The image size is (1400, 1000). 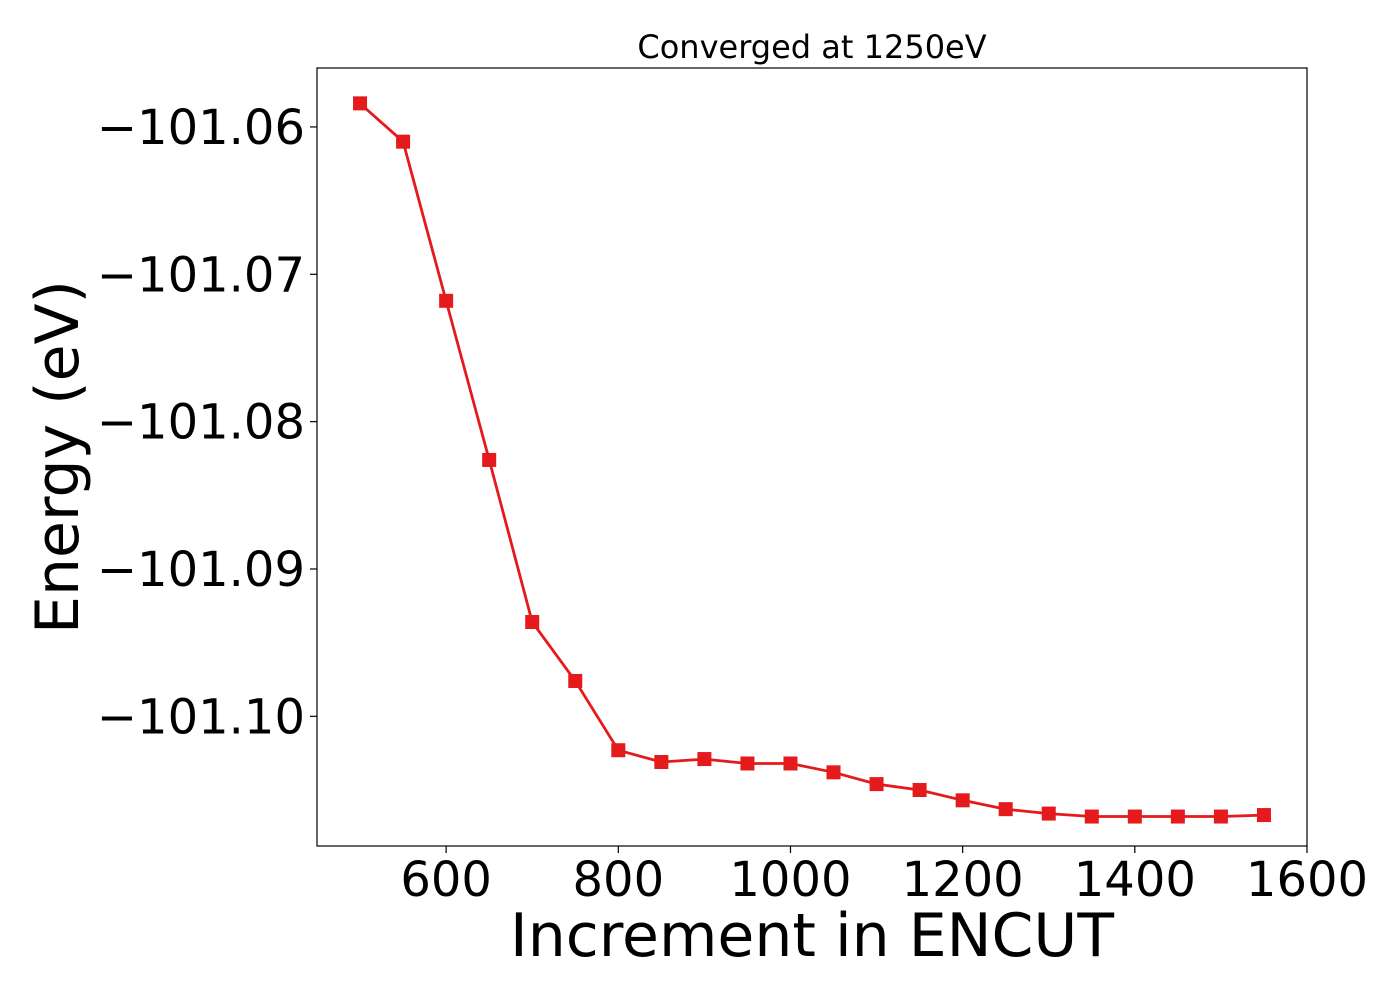 What do you see at coordinates (58, 457) in the screenshot?
I see `y-axis-label: Energy (eV)` at bounding box center [58, 457].